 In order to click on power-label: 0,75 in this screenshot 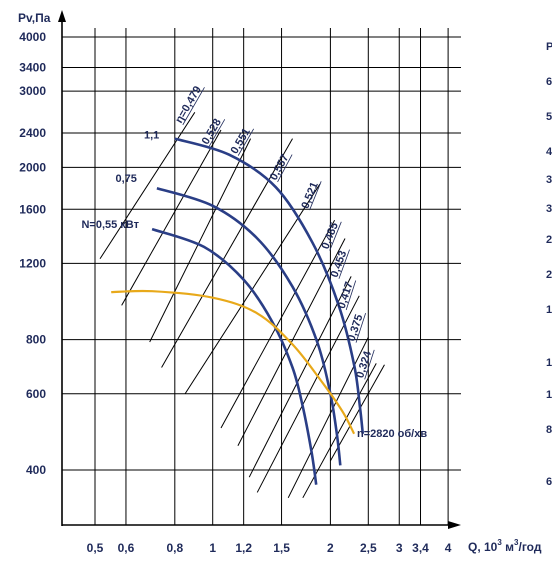, I will do `click(125, 179)`.